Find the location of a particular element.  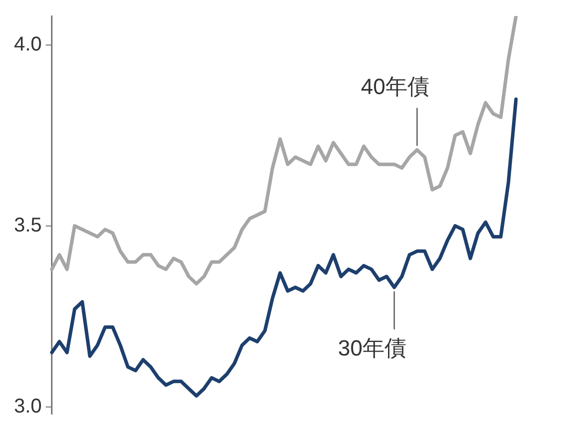

y-tick-label: 3.5 is located at coordinates (28, 225).